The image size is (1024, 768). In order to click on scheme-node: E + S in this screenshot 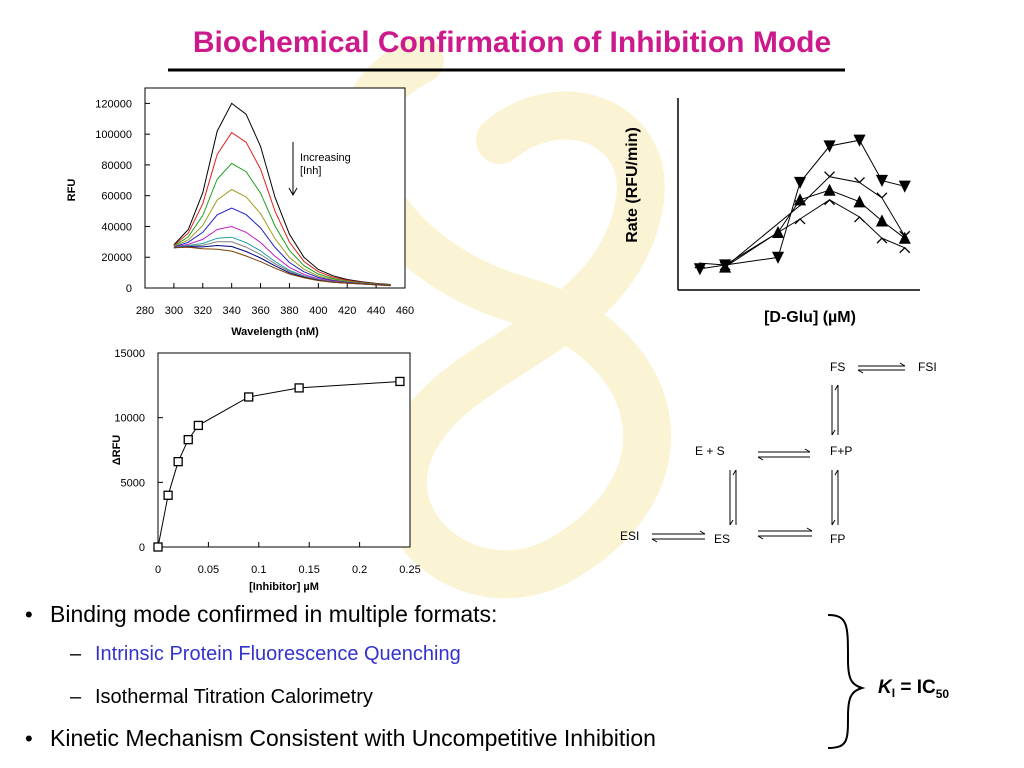, I will do `click(710, 451)`.